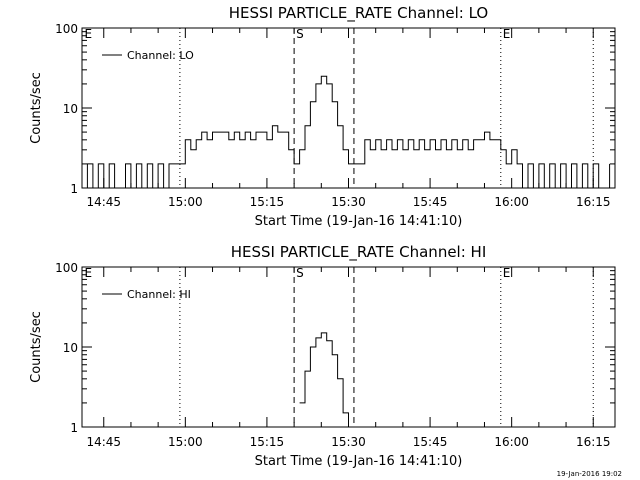 Image resolution: width=640 pixels, height=480 pixels. I want to click on chart-title: HESSI PARTICLE_RATE Channel: LO, so click(358, 13).